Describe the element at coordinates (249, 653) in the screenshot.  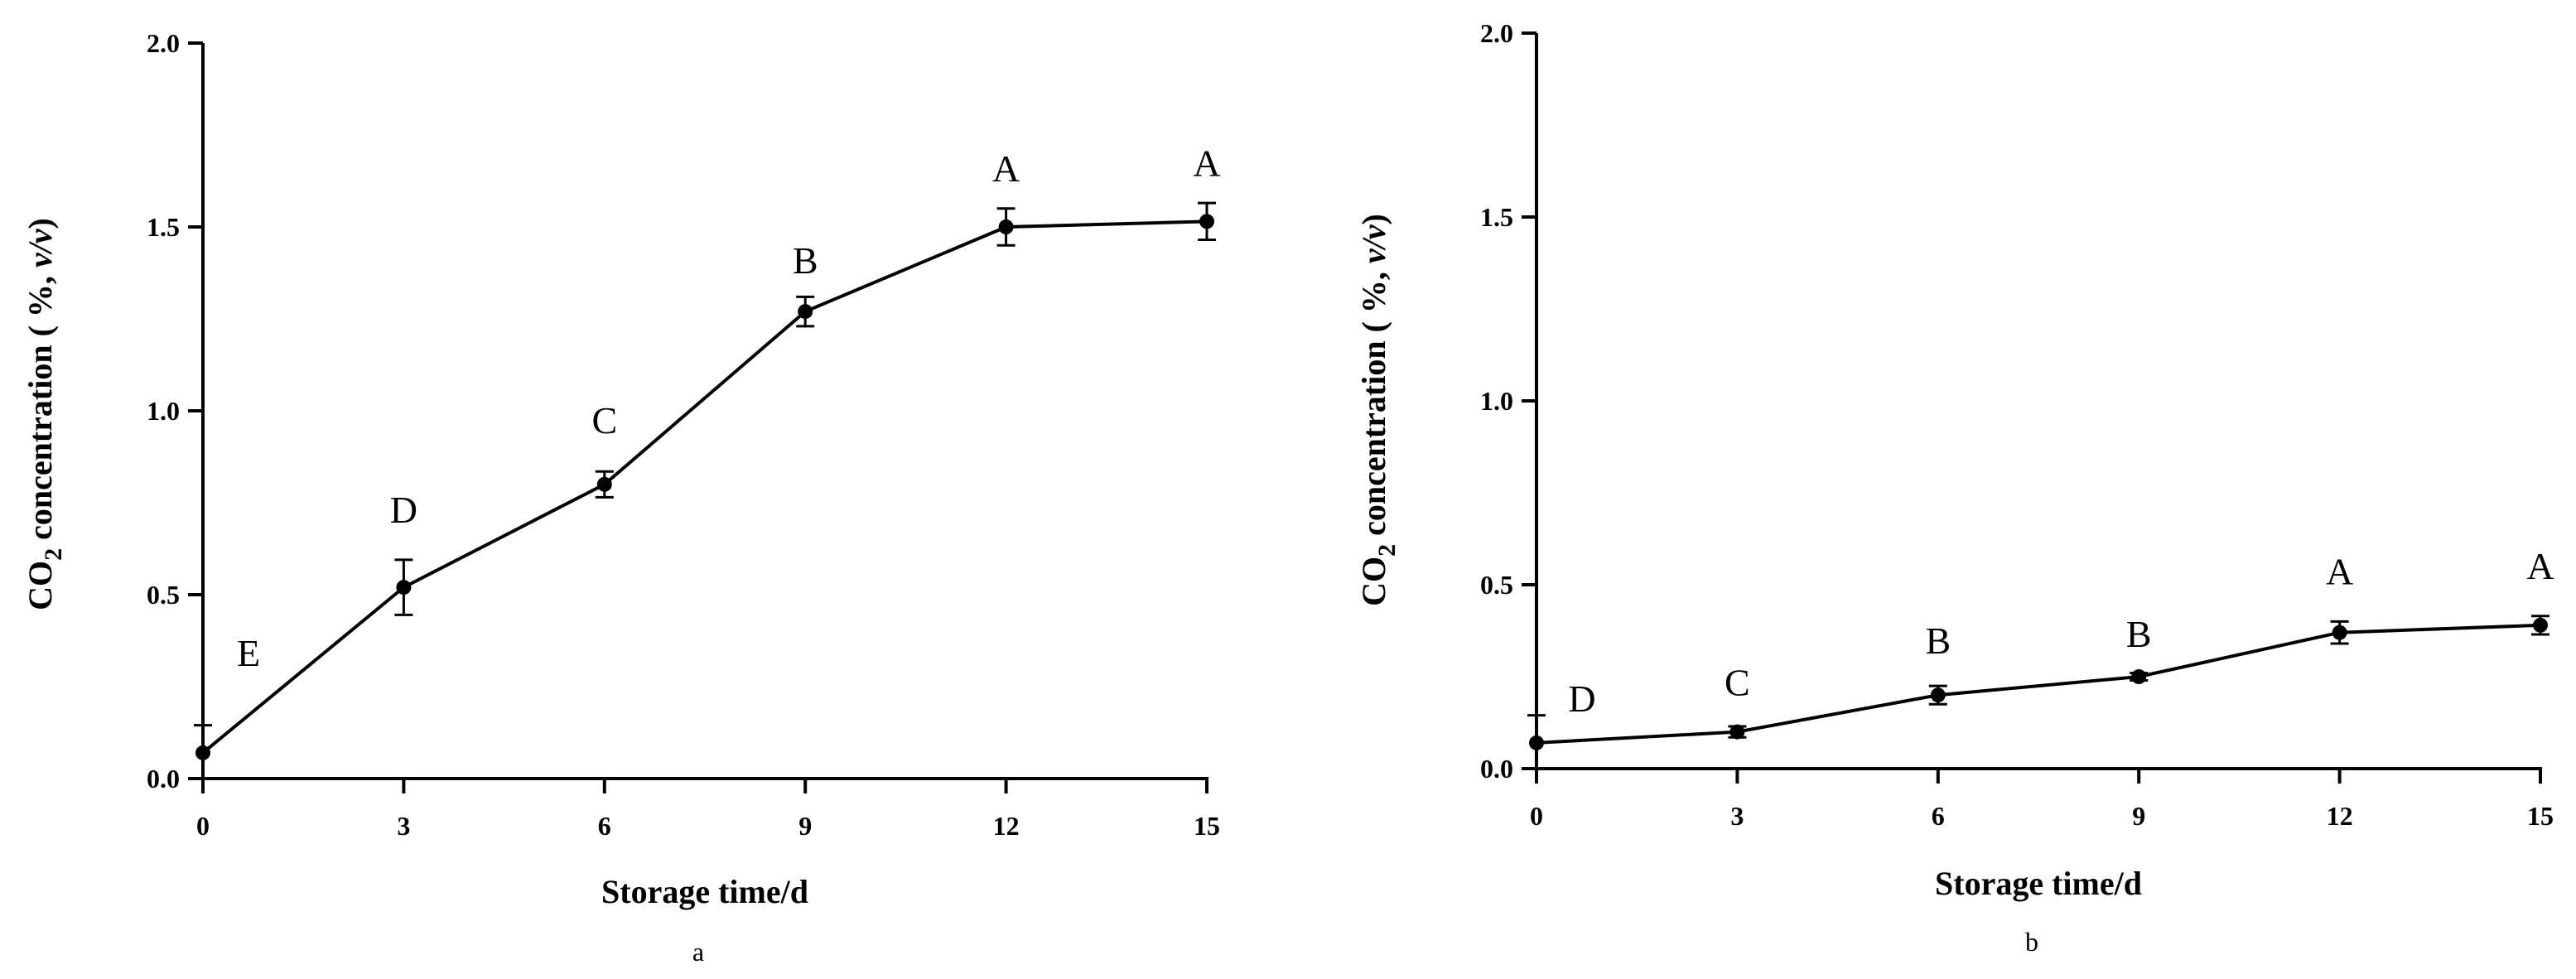
I see `significance-letter: E` at that location.